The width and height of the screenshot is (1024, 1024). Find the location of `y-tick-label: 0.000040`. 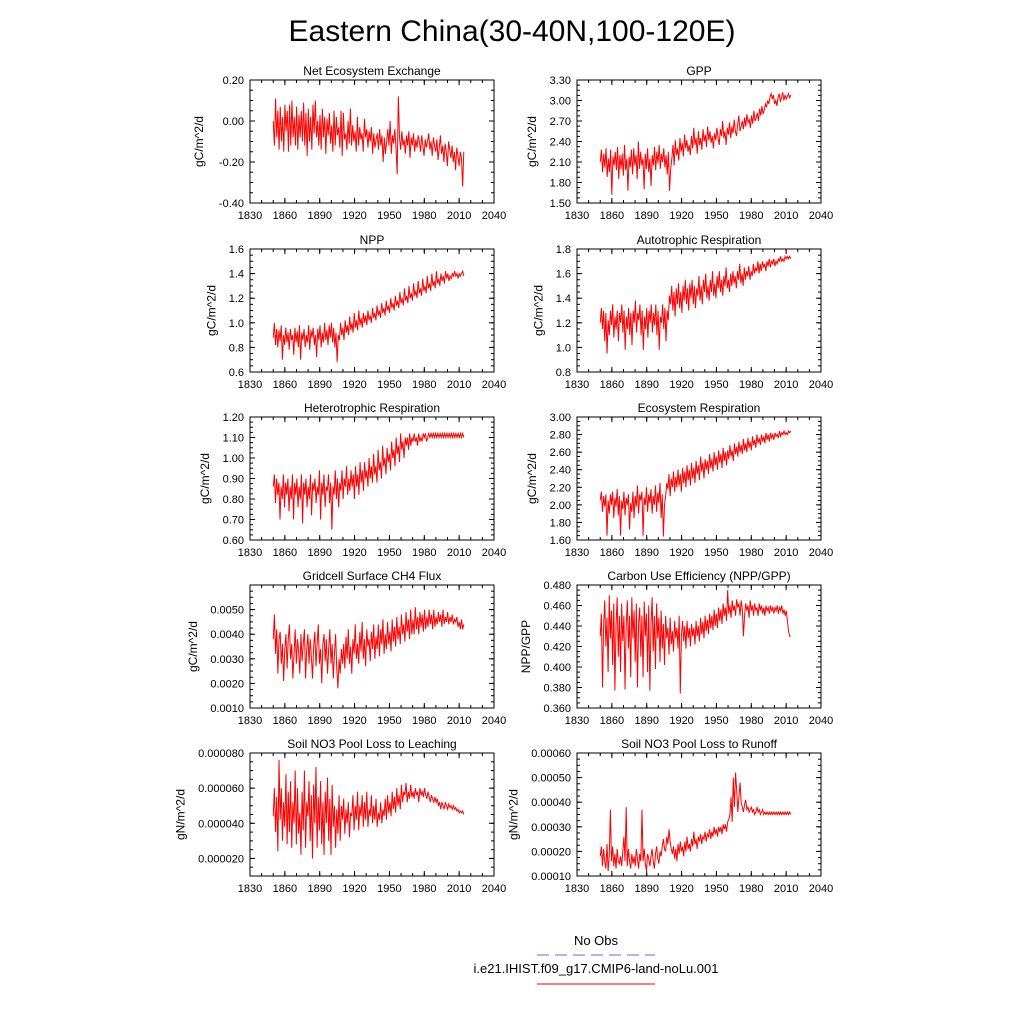

y-tick-label: 0.000040 is located at coordinates (221, 824).